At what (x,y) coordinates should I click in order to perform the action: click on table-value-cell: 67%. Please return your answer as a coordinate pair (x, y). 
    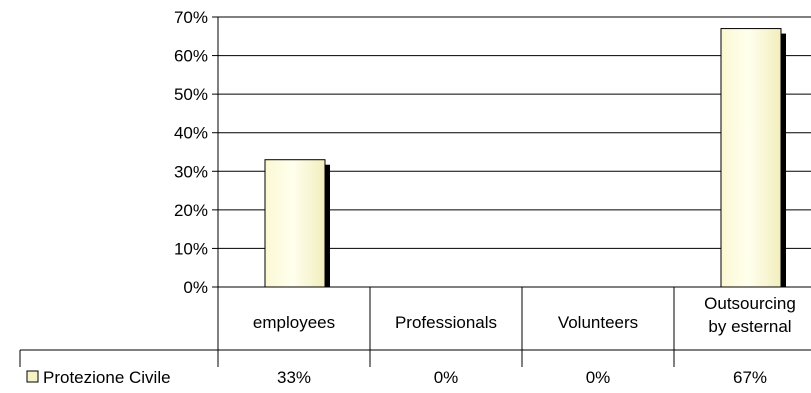
    Looking at the image, I should click on (750, 377).